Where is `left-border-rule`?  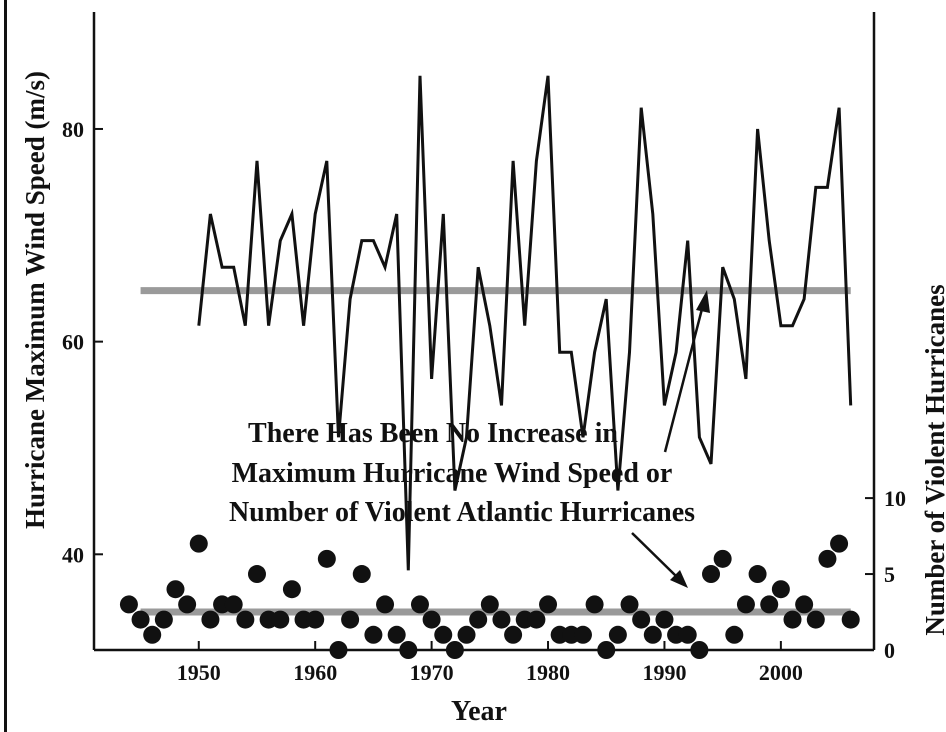 left-border-rule is located at coordinates (5, 366).